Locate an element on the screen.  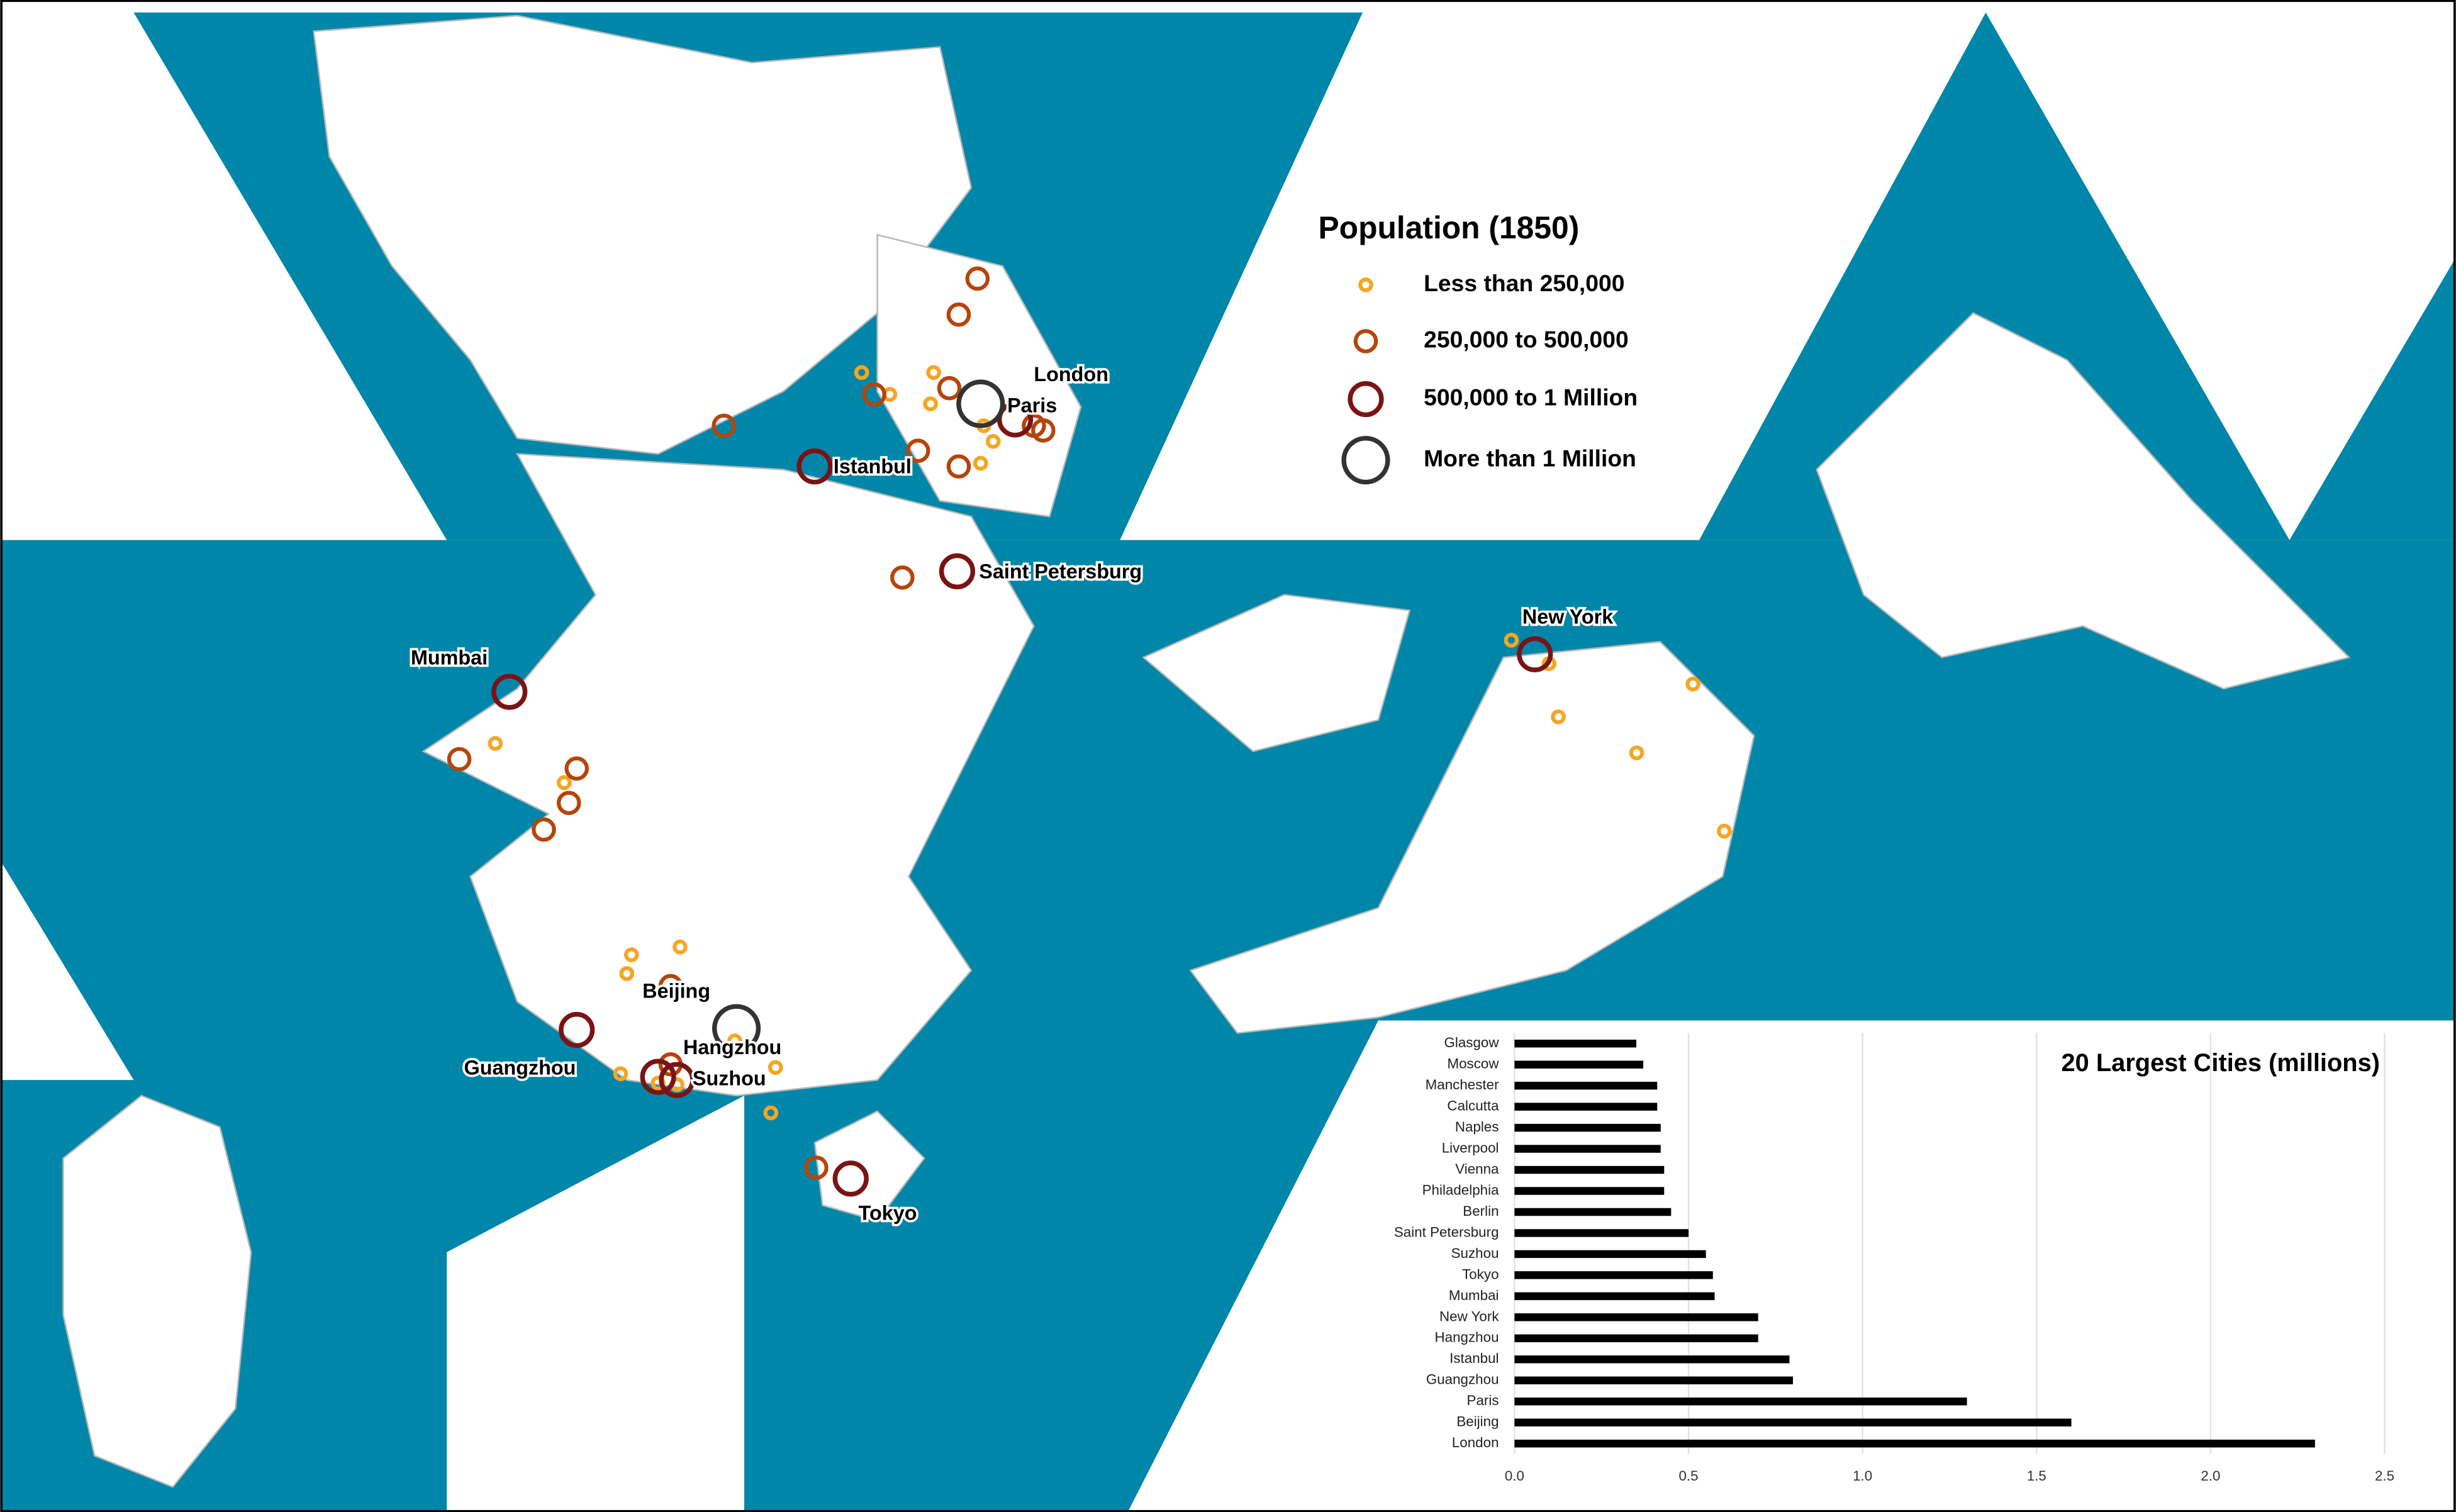
city-label: Suzhou is located at coordinates (729, 1078).